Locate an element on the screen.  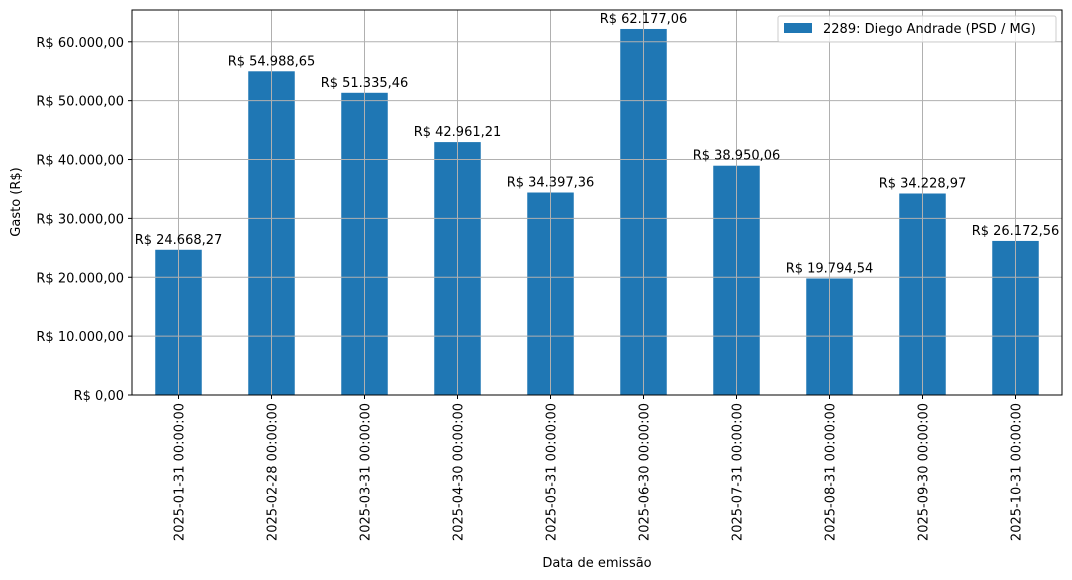
bar-value-label: R$ 42.961,21 is located at coordinates (458, 132).